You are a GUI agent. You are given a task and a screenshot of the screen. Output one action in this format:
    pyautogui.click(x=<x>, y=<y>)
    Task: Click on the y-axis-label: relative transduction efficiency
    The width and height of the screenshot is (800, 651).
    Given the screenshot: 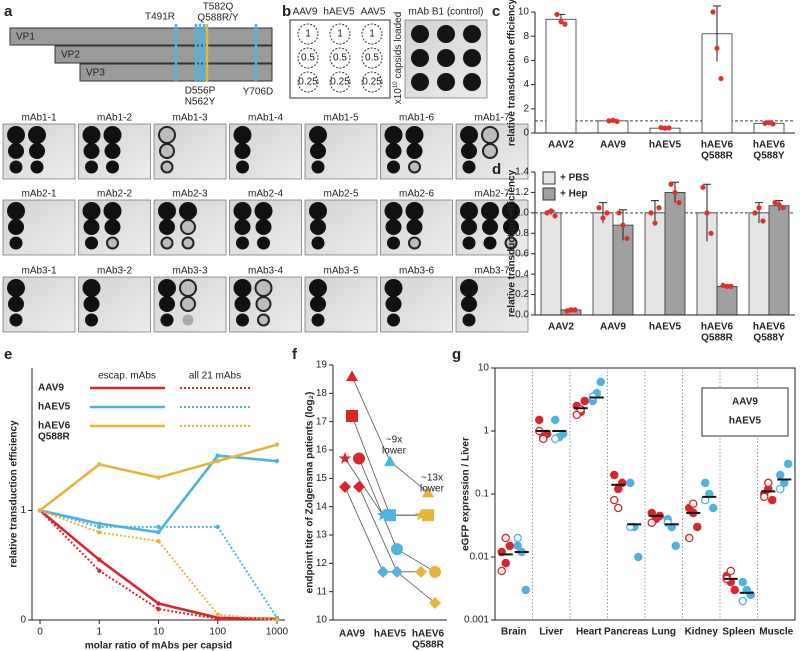 What is the action you would take?
    pyautogui.click(x=512, y=243)
    